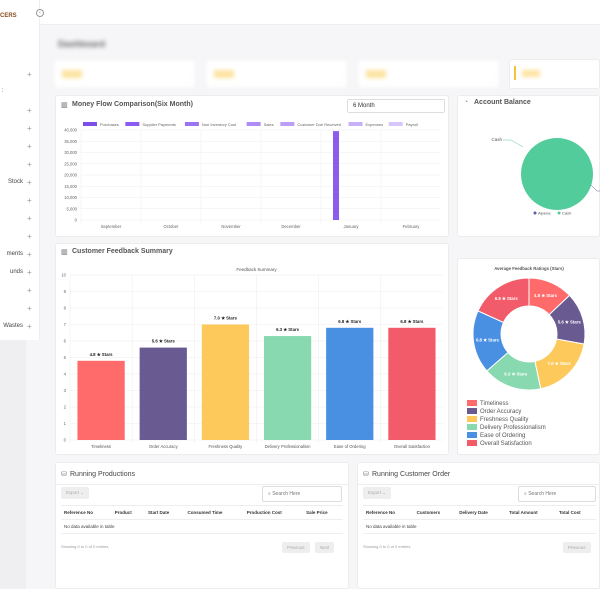 This screenshot has height=589, width=600. Describe the element at coordinates (172, 226) in the screenshot. I see `x-tick-label: October` at that location.